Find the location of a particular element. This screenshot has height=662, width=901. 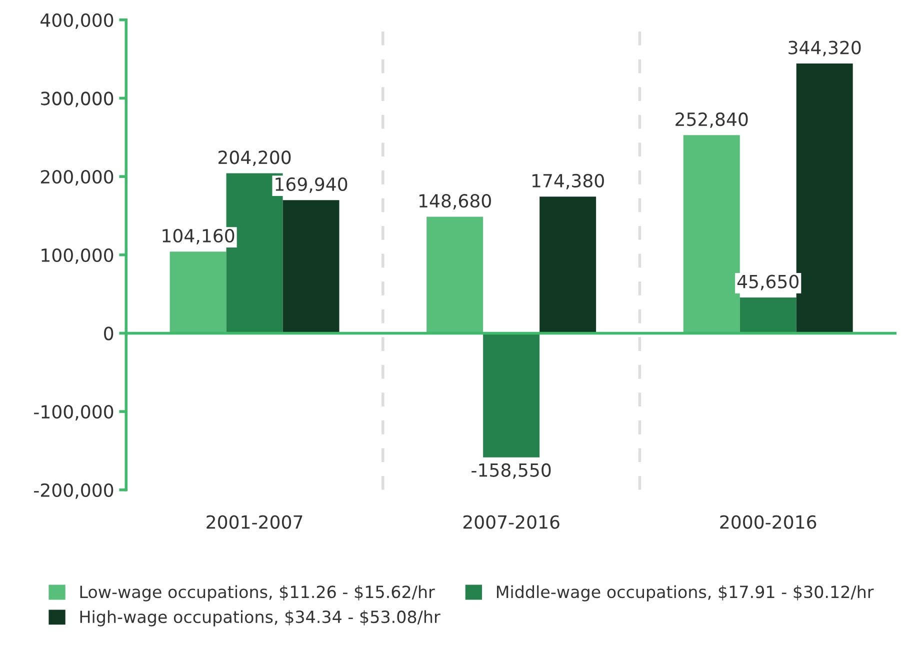

text: 174,380 is located at coordinates (568, 182).